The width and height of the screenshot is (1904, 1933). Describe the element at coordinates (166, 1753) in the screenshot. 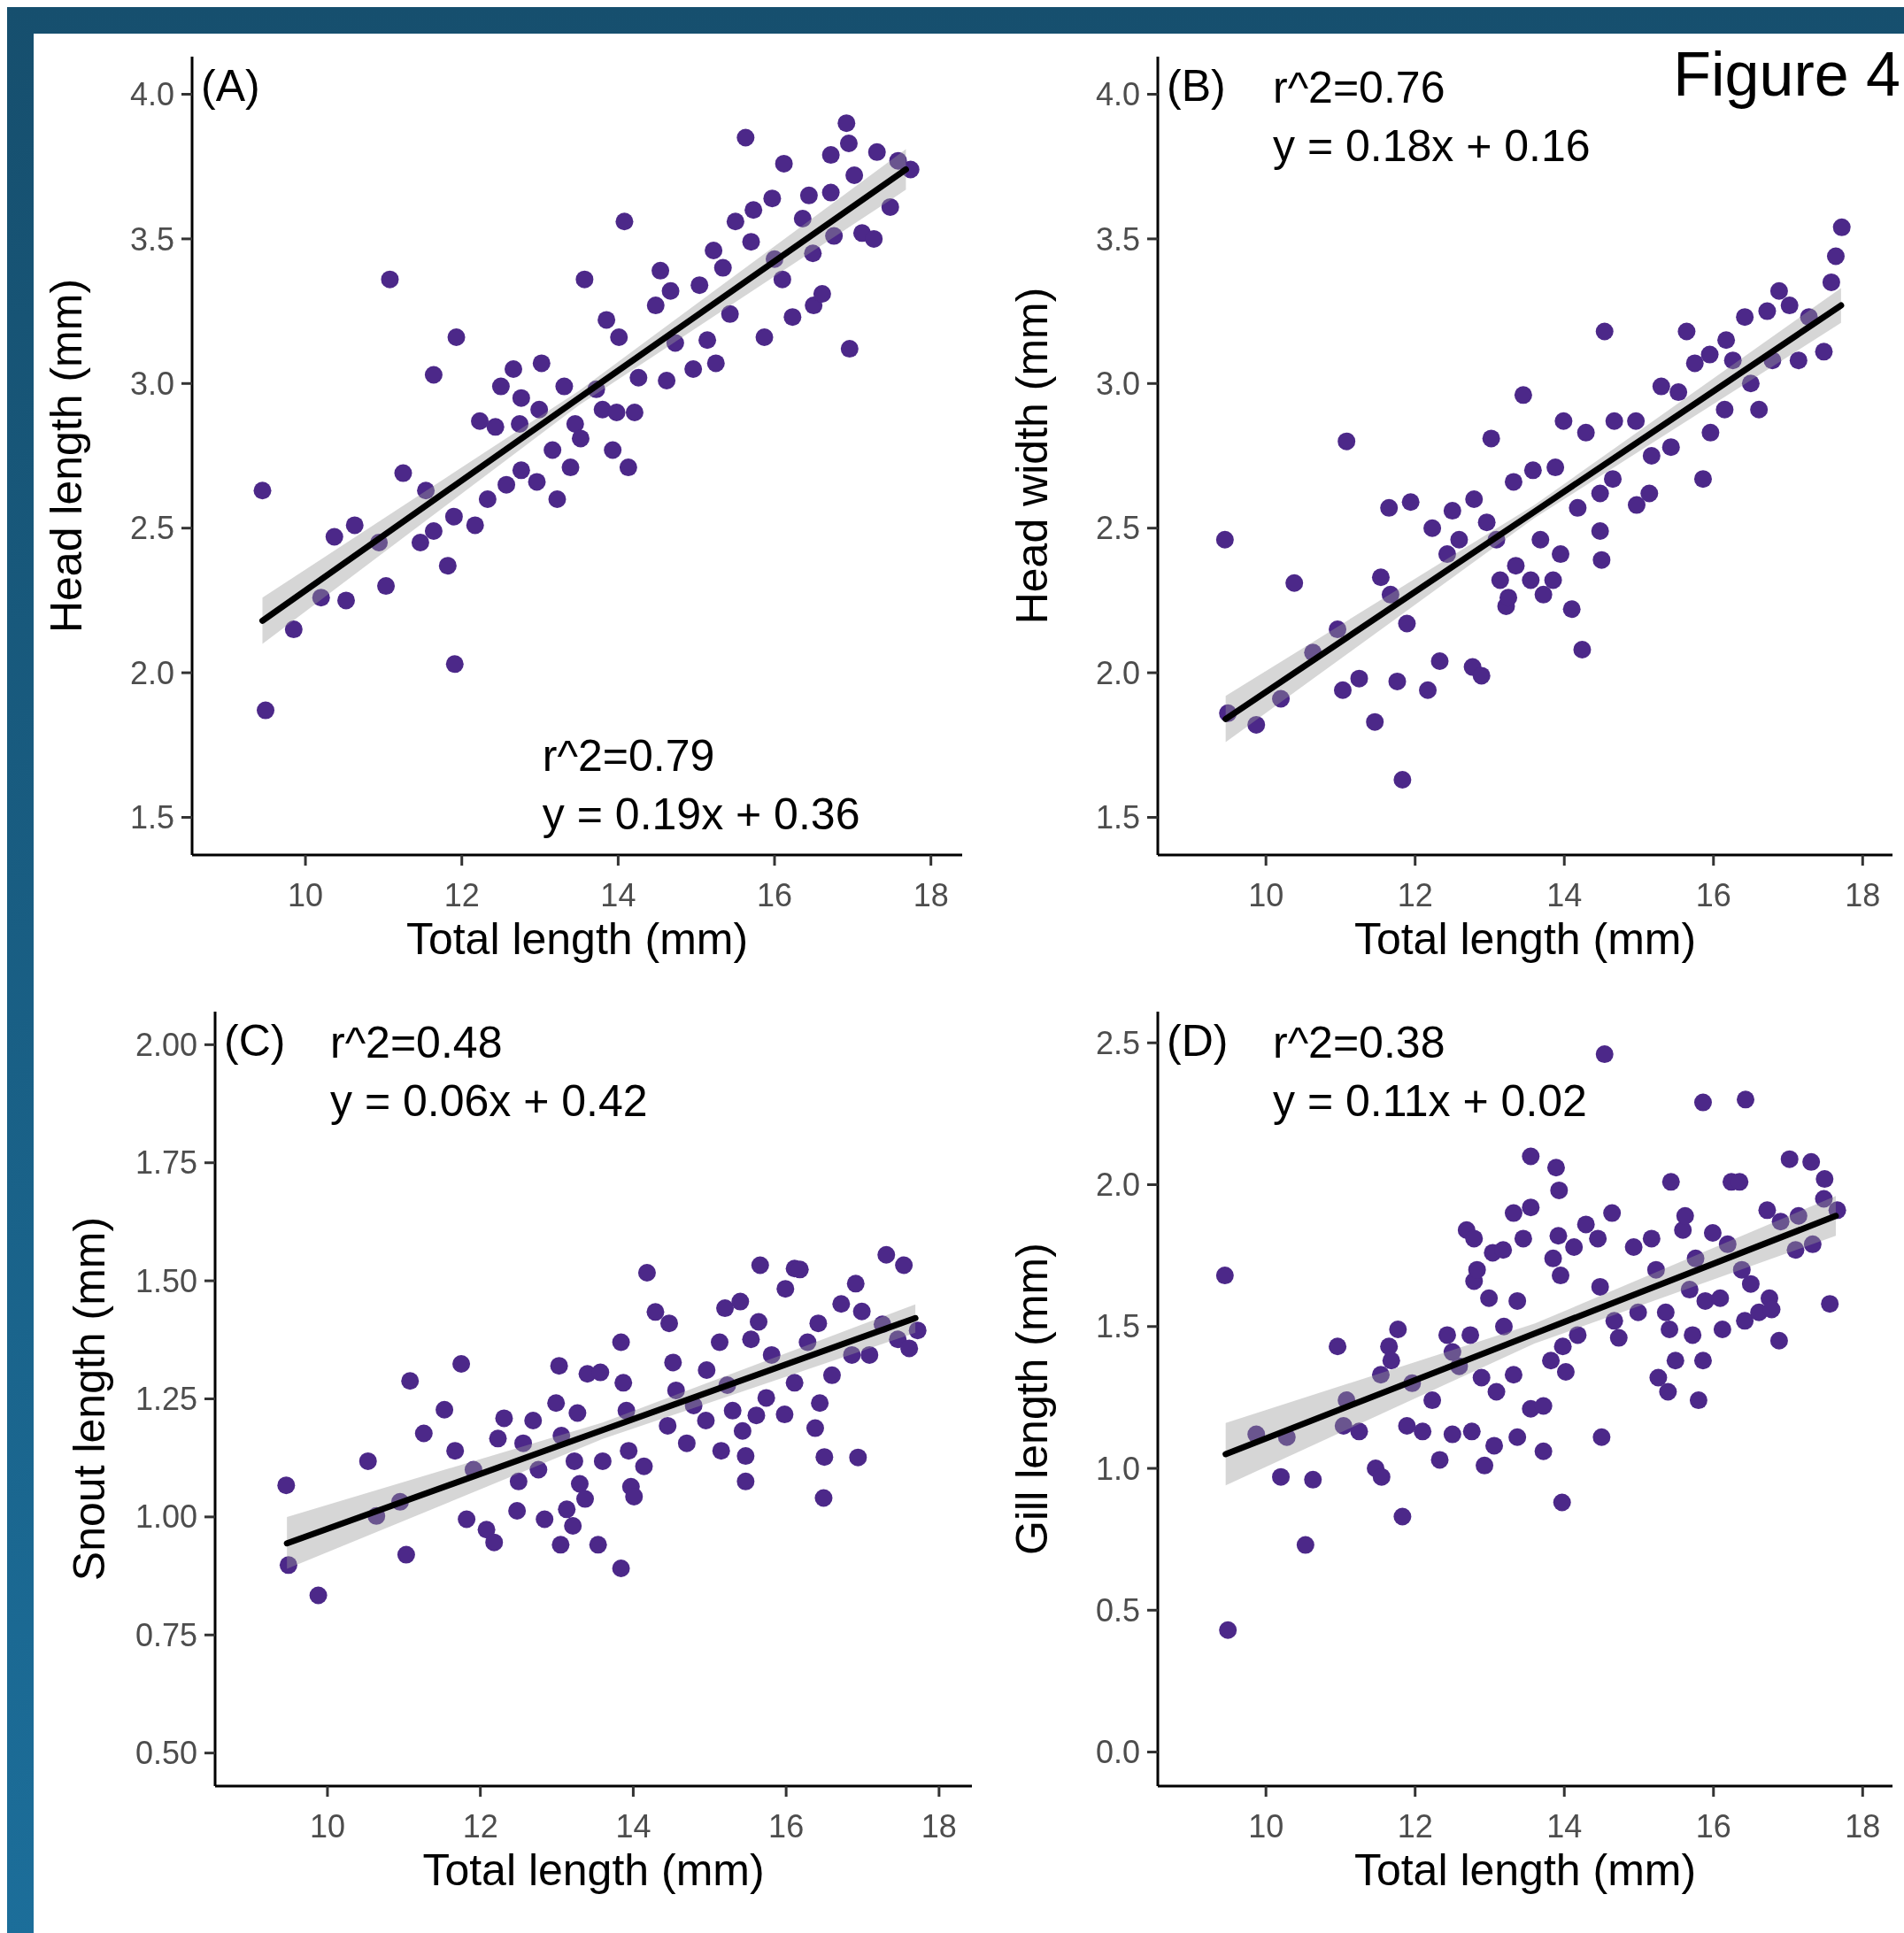

I see `y-tick-label: 0.50` at that location.